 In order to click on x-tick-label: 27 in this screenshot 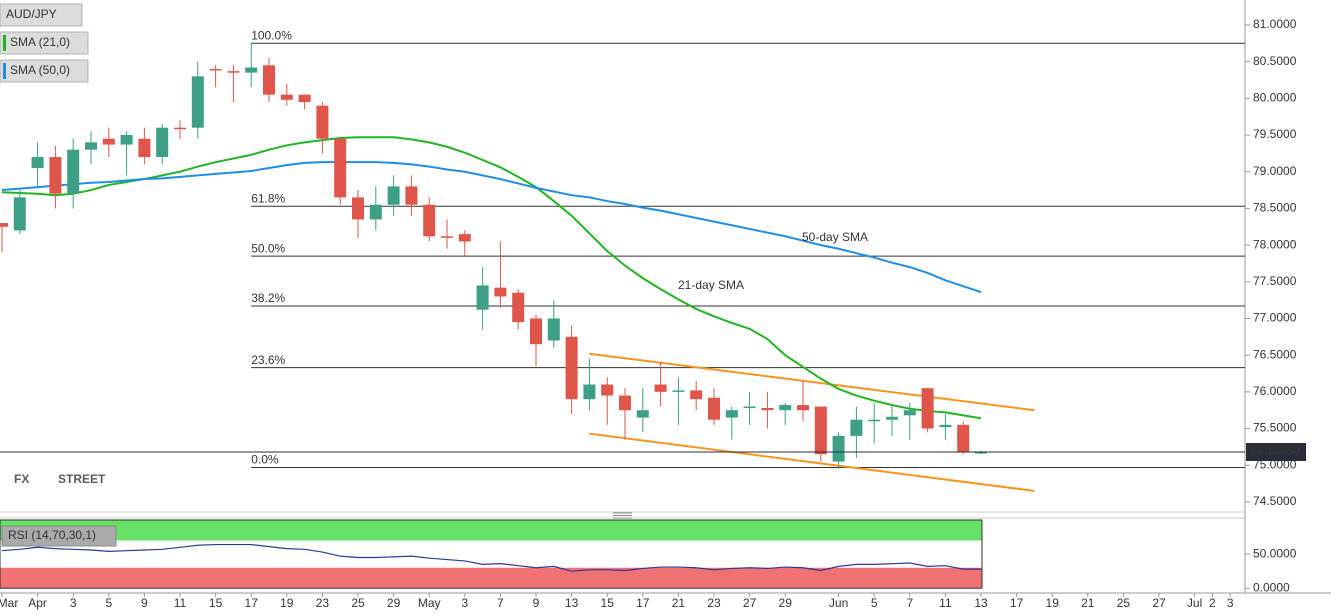, I will do `click(1159, 603)`.